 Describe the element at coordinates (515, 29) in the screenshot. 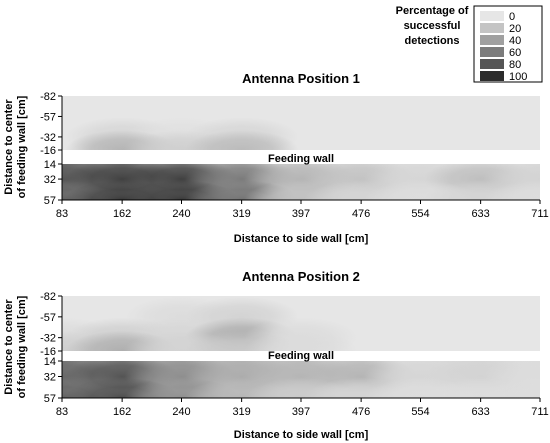

I see `legend-label: 20` at that location.